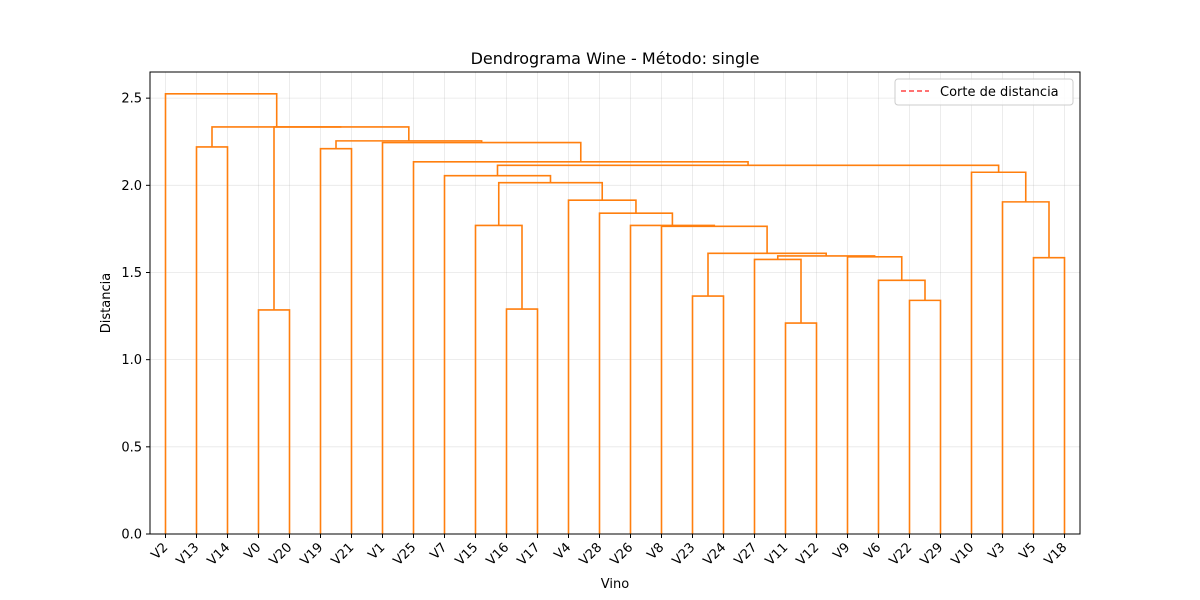 Image resolution: width=1200 pixels, height=600 pixels. Describe the element at coordinates (106, 303) in the screenshot. I see `y-axis-title: Distancia` at that location.